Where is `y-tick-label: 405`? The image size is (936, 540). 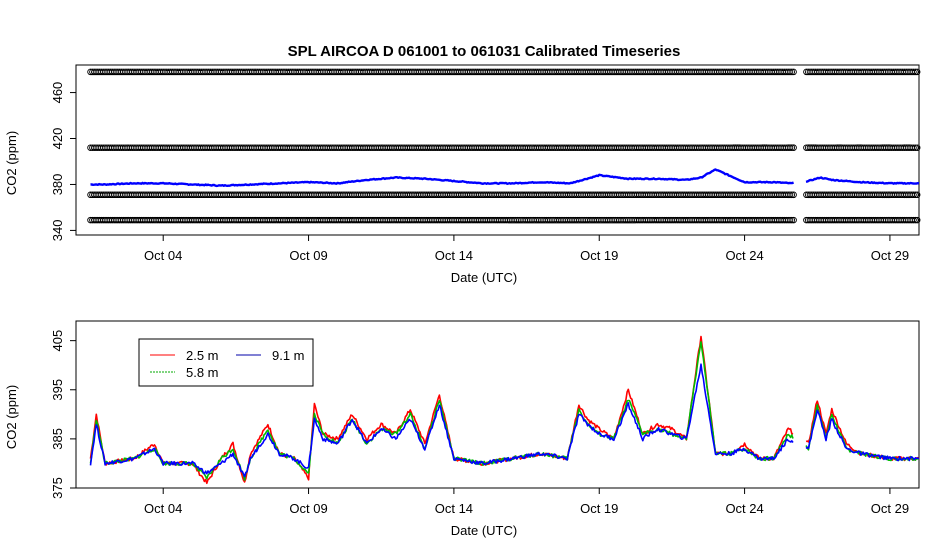
y-tick-label: 405 is located at coordinates (57, 341).